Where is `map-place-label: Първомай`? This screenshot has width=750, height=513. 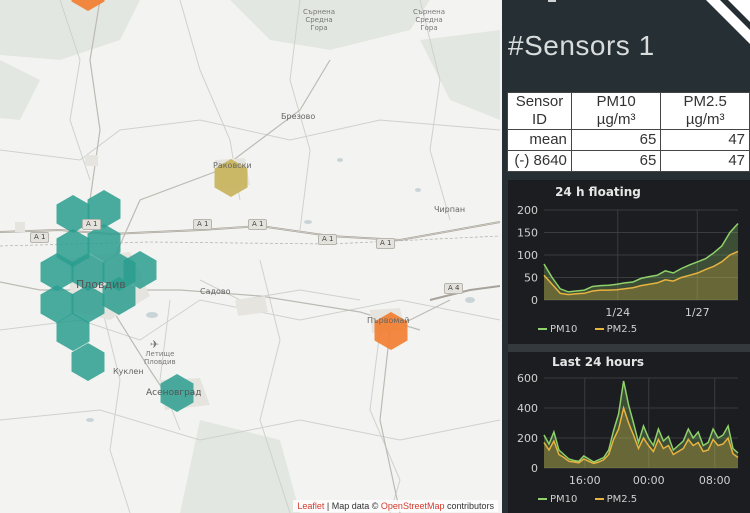 map-place-label: Първомай is located at coordinates (388, 320).